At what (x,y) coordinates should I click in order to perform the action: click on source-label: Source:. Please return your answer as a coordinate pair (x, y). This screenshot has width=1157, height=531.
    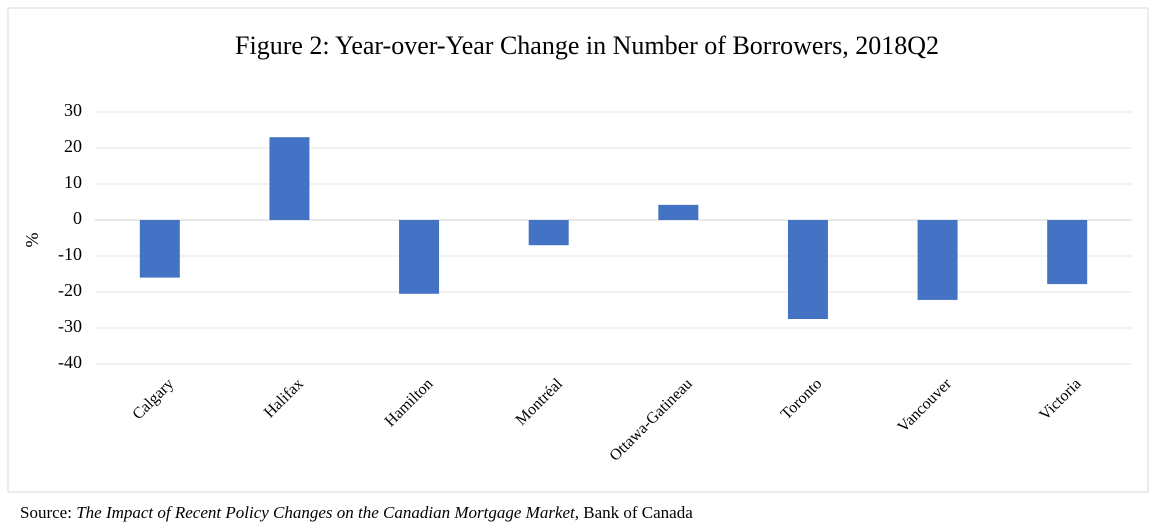
    Looking at the image, I should click on (46, 512).